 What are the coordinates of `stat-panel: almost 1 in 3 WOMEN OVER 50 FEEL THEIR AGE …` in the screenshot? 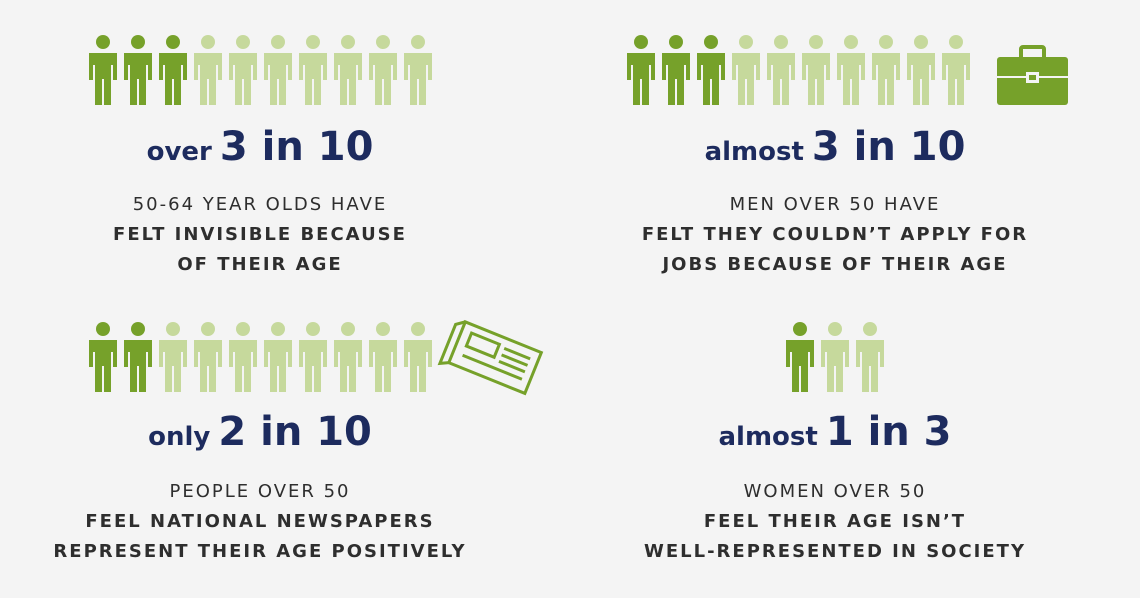 It's located at (835, 442).